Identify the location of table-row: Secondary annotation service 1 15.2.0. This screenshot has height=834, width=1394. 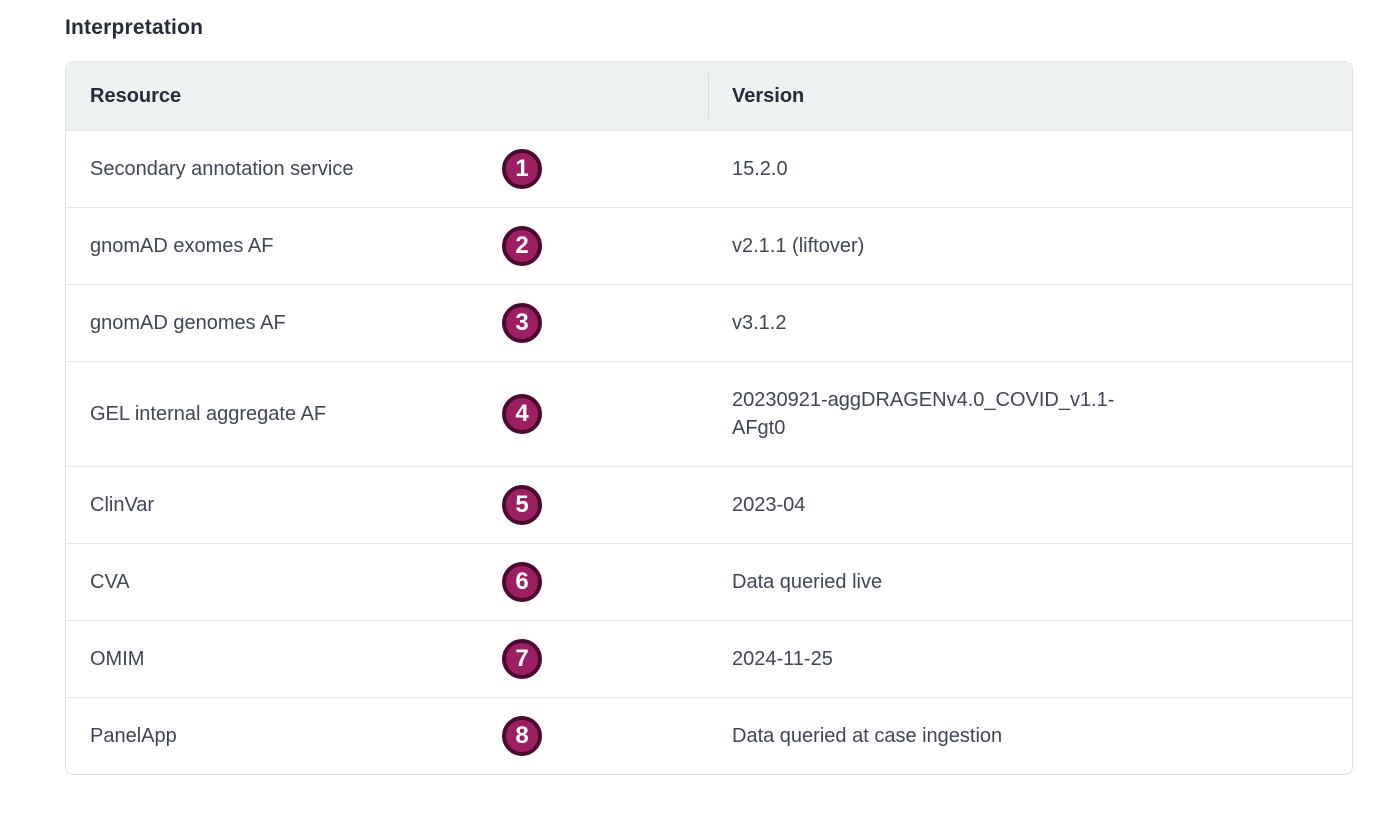
(709, 168).